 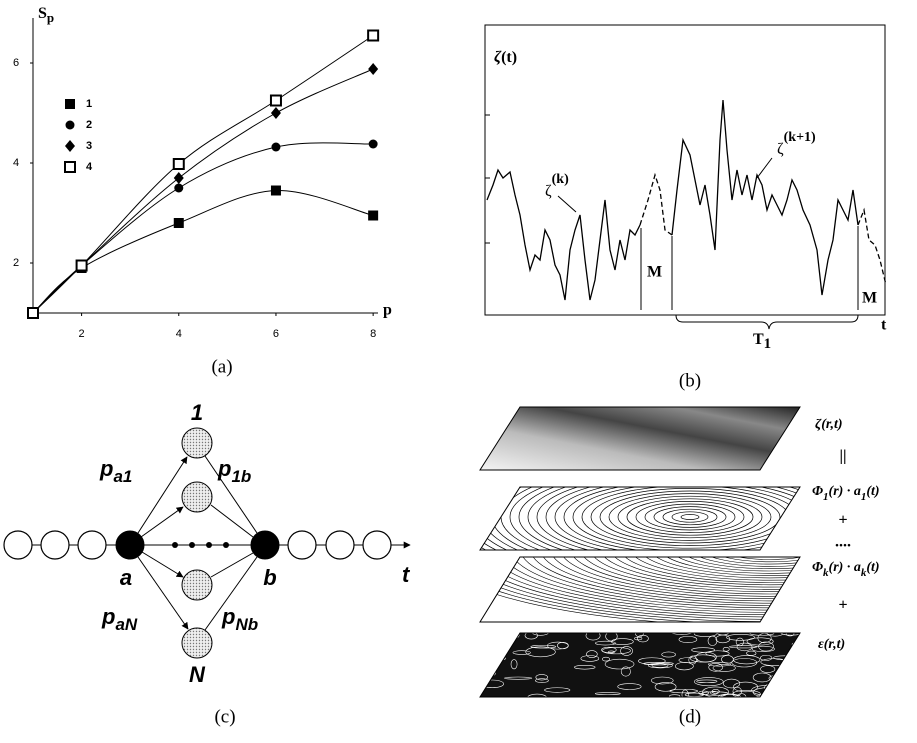 What do you see at coordinates (796, 143) in the screenshot?
I see `curve-label: ζ(k+1)` at bounding box center [796, 143].